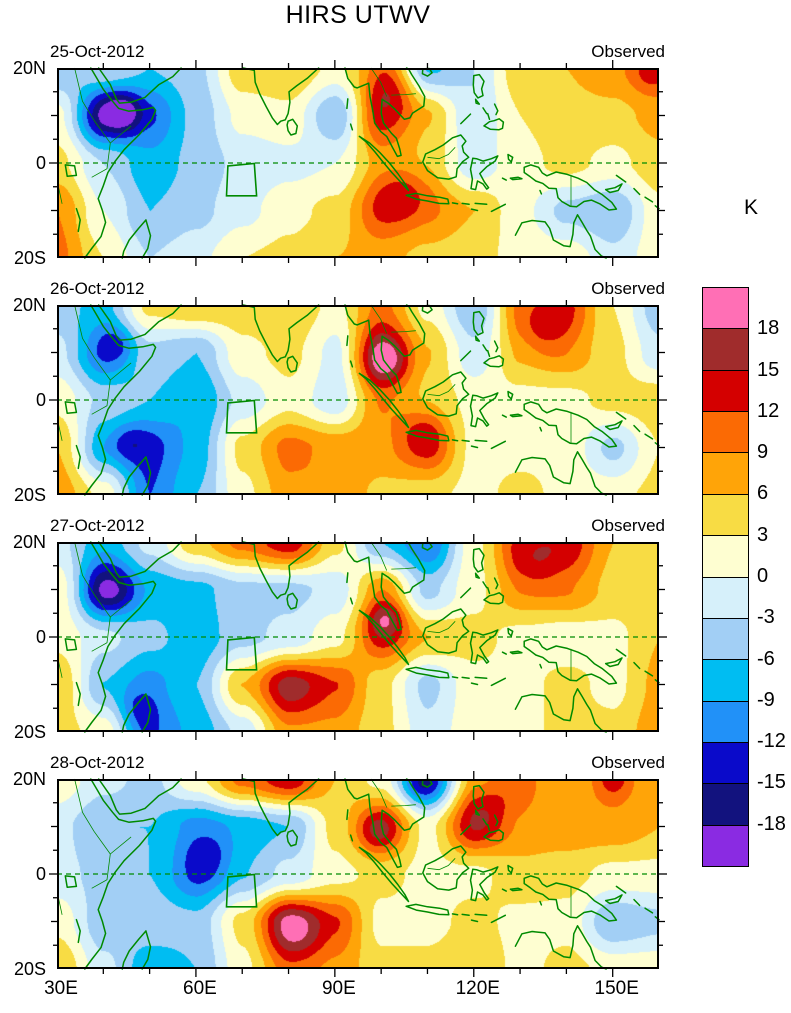 This screenshot has width=791, height=1013. Describe the element at coordinates (768, 410) in the screenshot. I see `colorbar-tick-label: 12` at that location.